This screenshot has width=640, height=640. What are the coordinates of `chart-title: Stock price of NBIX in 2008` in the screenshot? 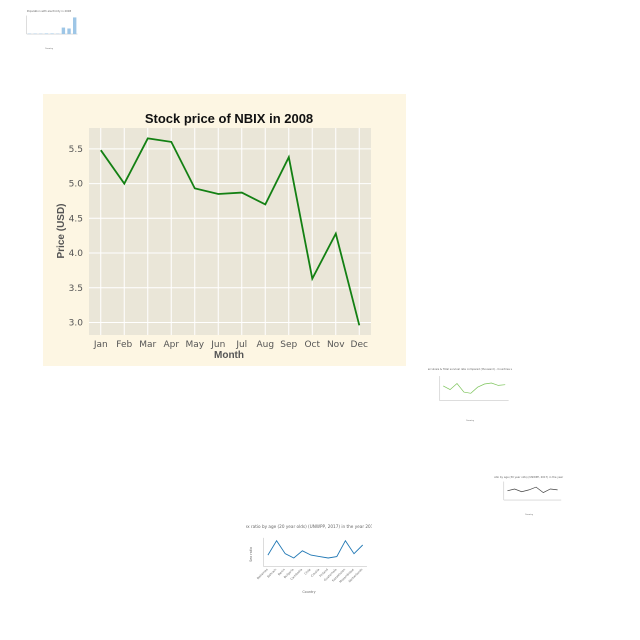 It's located at (229, 118).